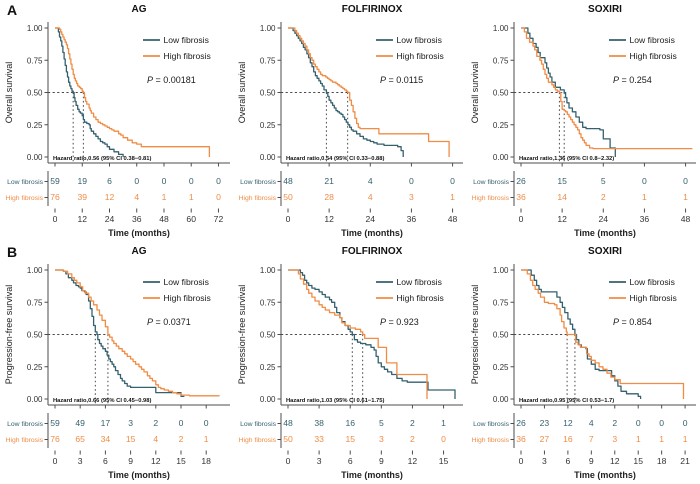 The image size is (700, 484). Describe the element at coordinates (605, 9) in the screenshot. I see `panel-title: SOXIRI` at that location.